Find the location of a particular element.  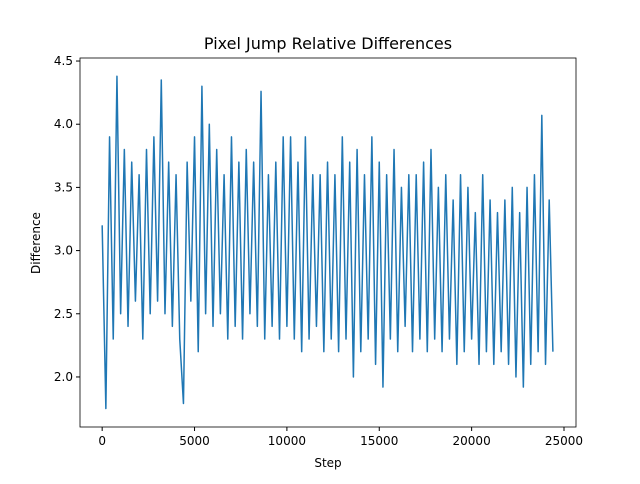

y-tick-label: 3.0 is located at coordinates (63, 251).